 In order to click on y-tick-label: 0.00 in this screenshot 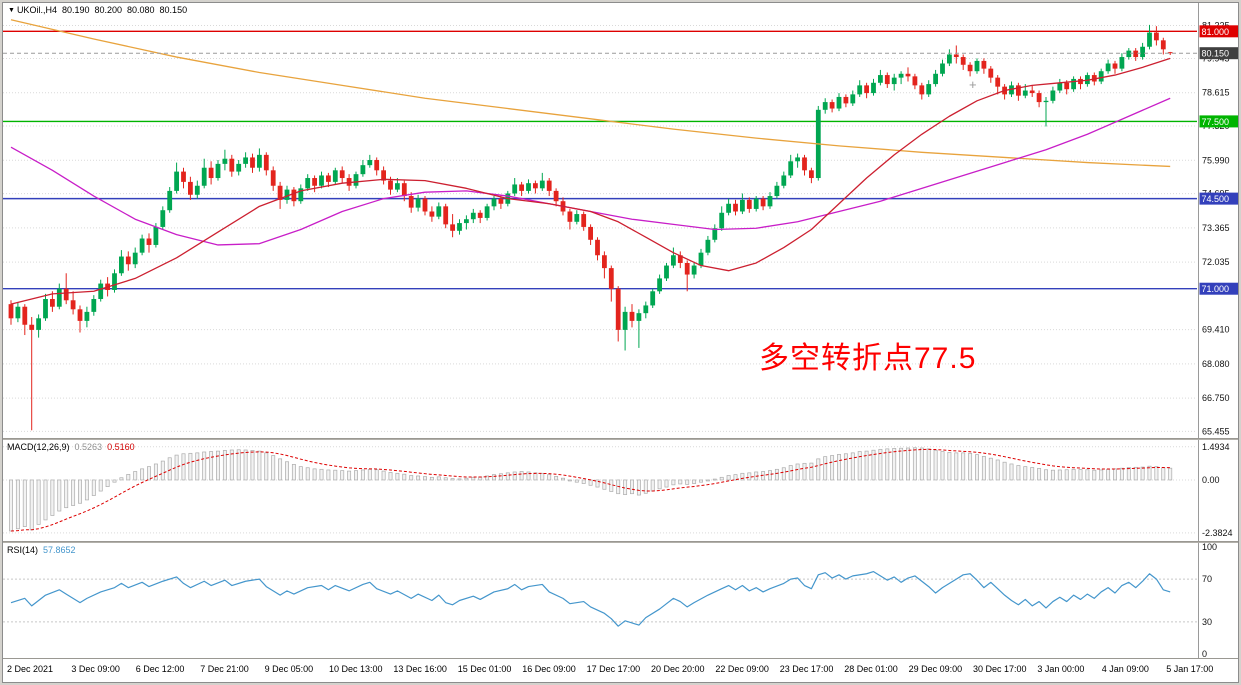, I will do `click(1211, 480)`.